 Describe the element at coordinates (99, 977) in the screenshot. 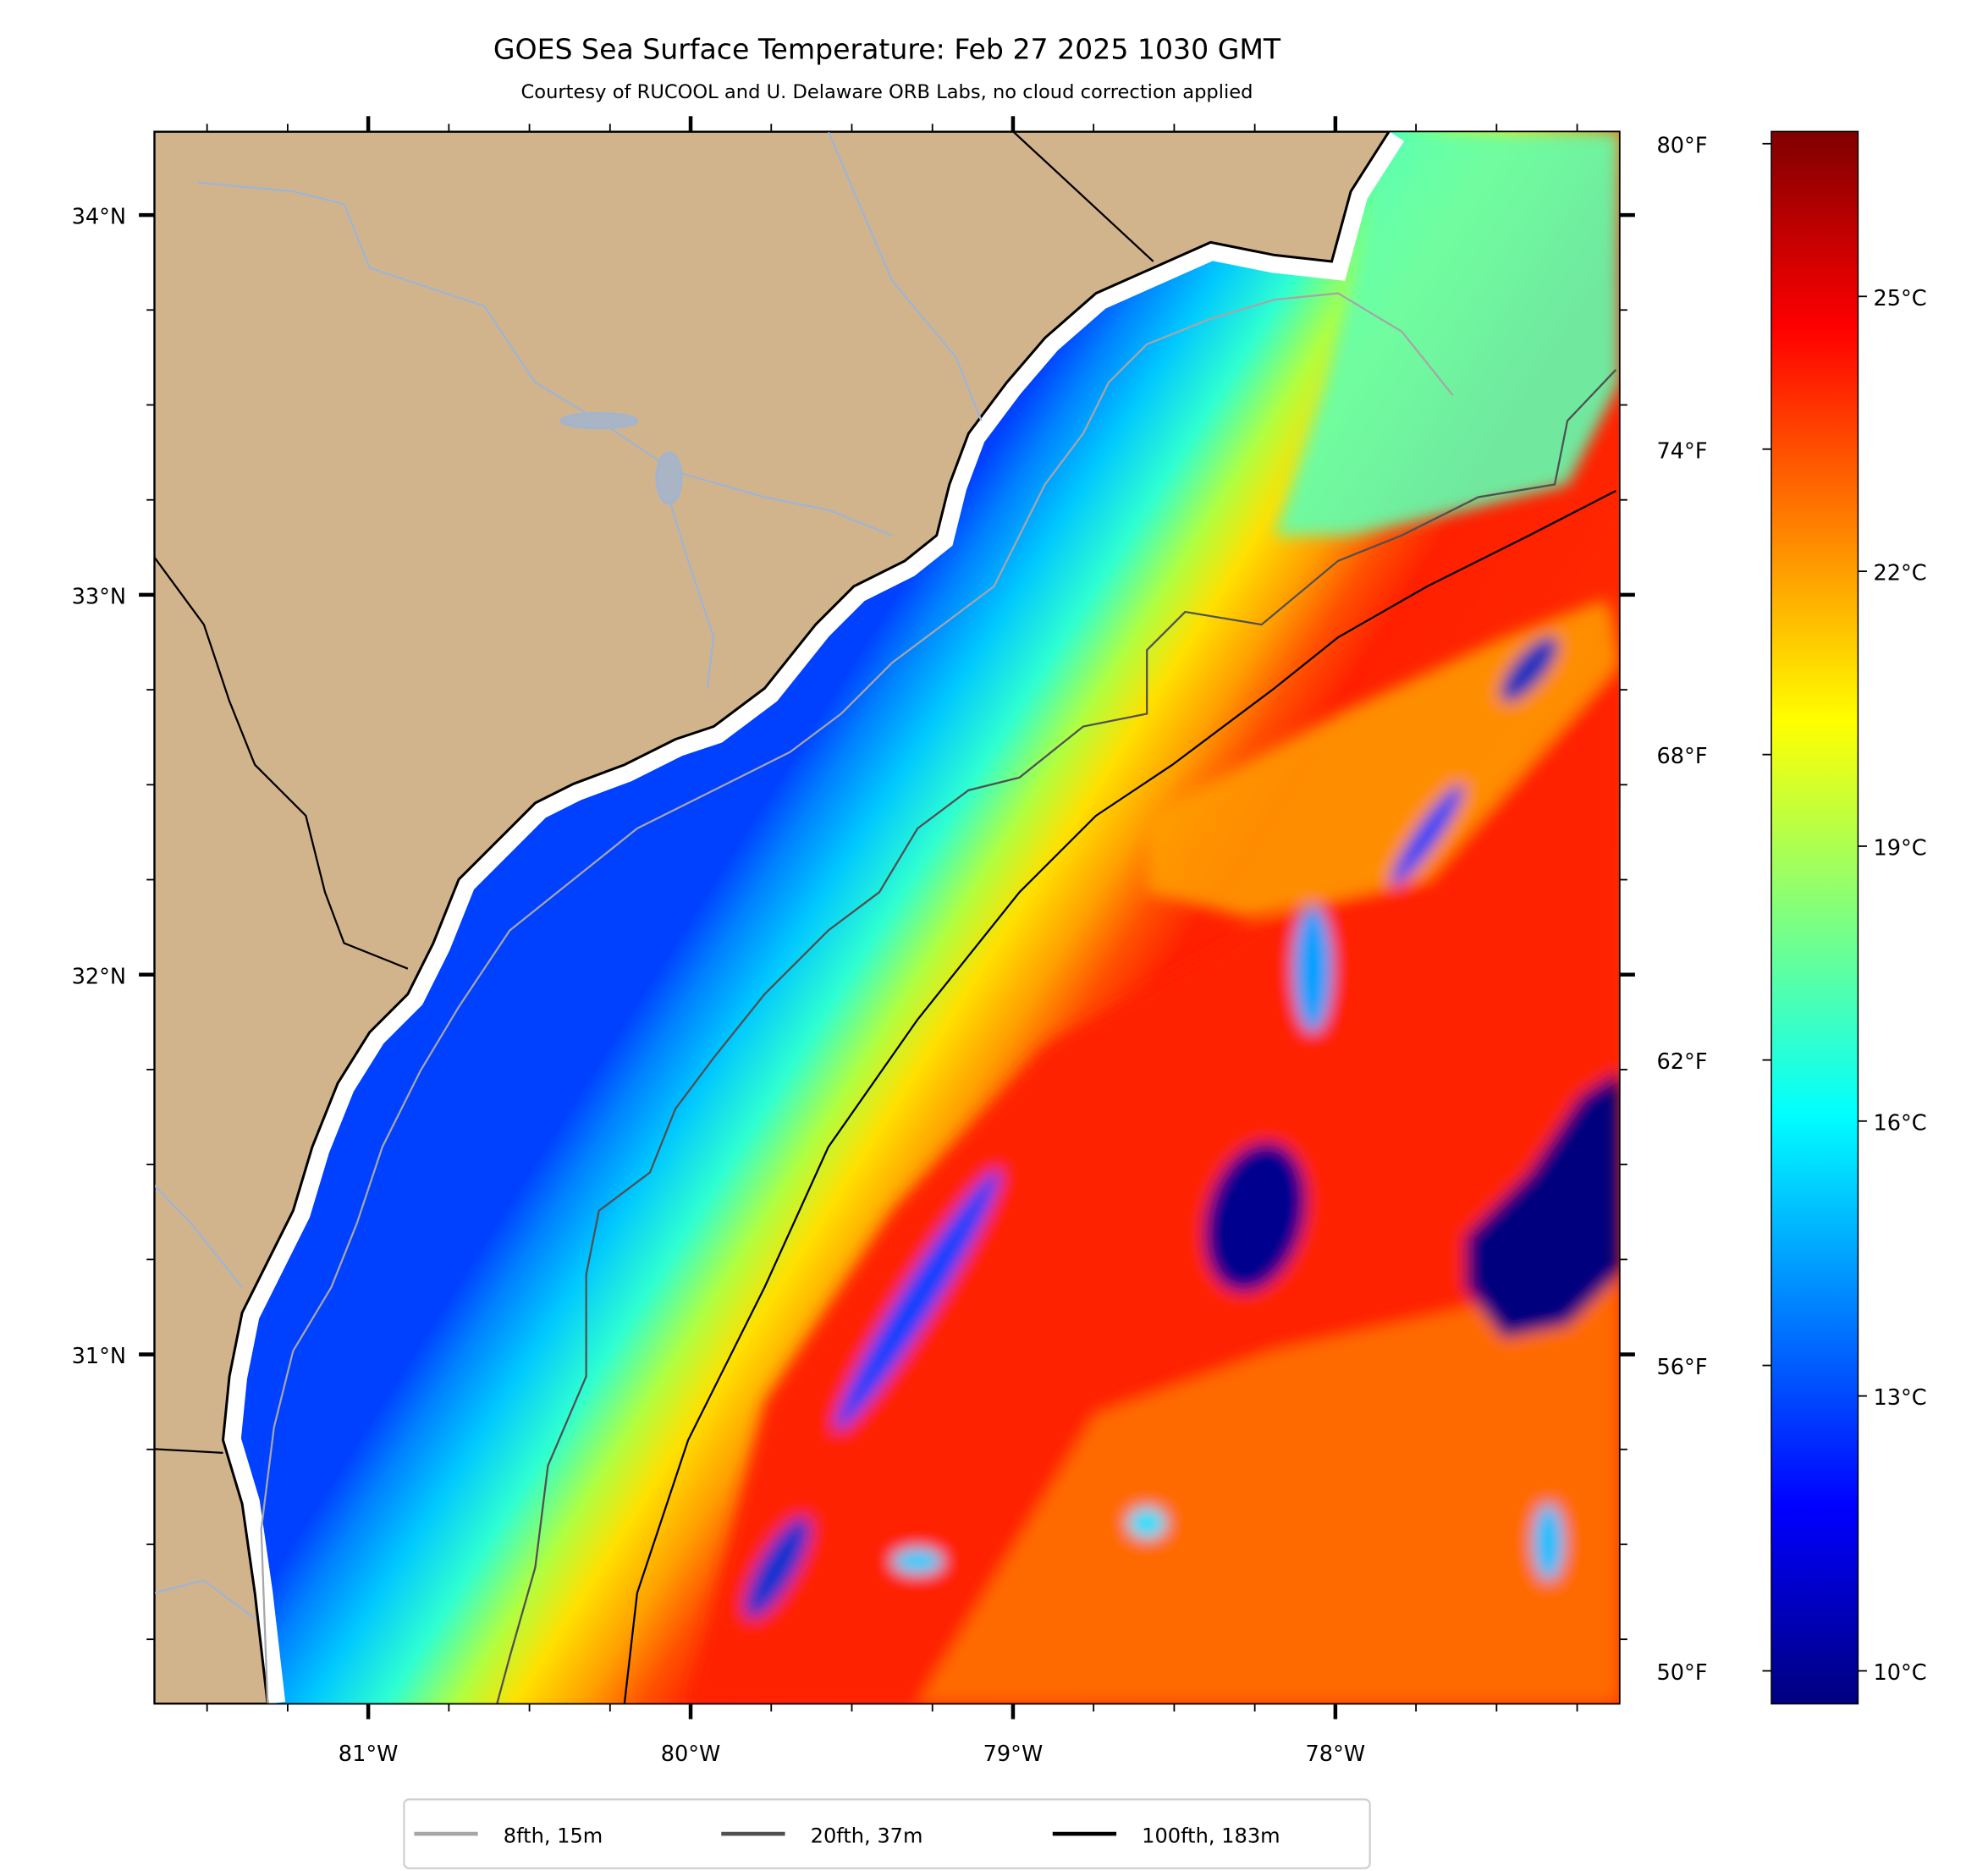

I see `lat-tick-label: 32°N` at that location.